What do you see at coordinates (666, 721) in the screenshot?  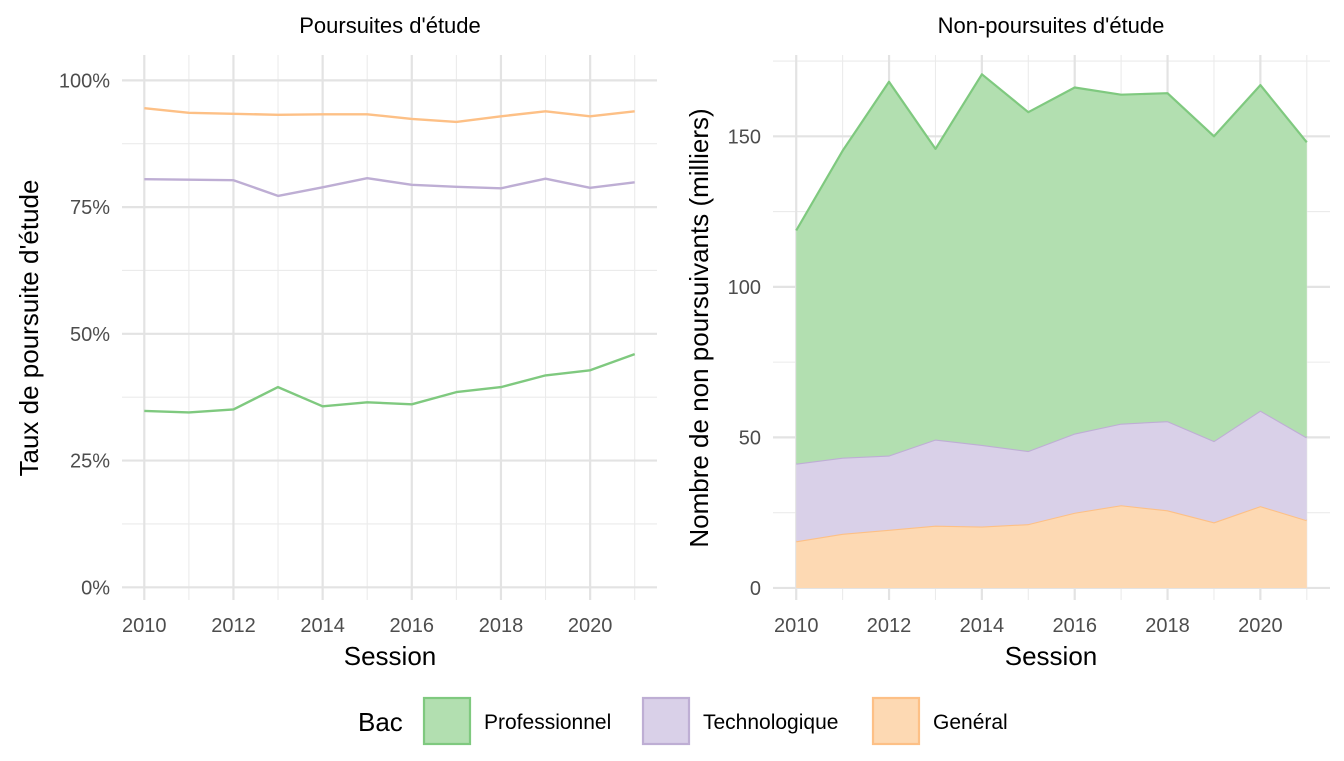 I see `legend-key-technologique` at bounding box center [666, 721].